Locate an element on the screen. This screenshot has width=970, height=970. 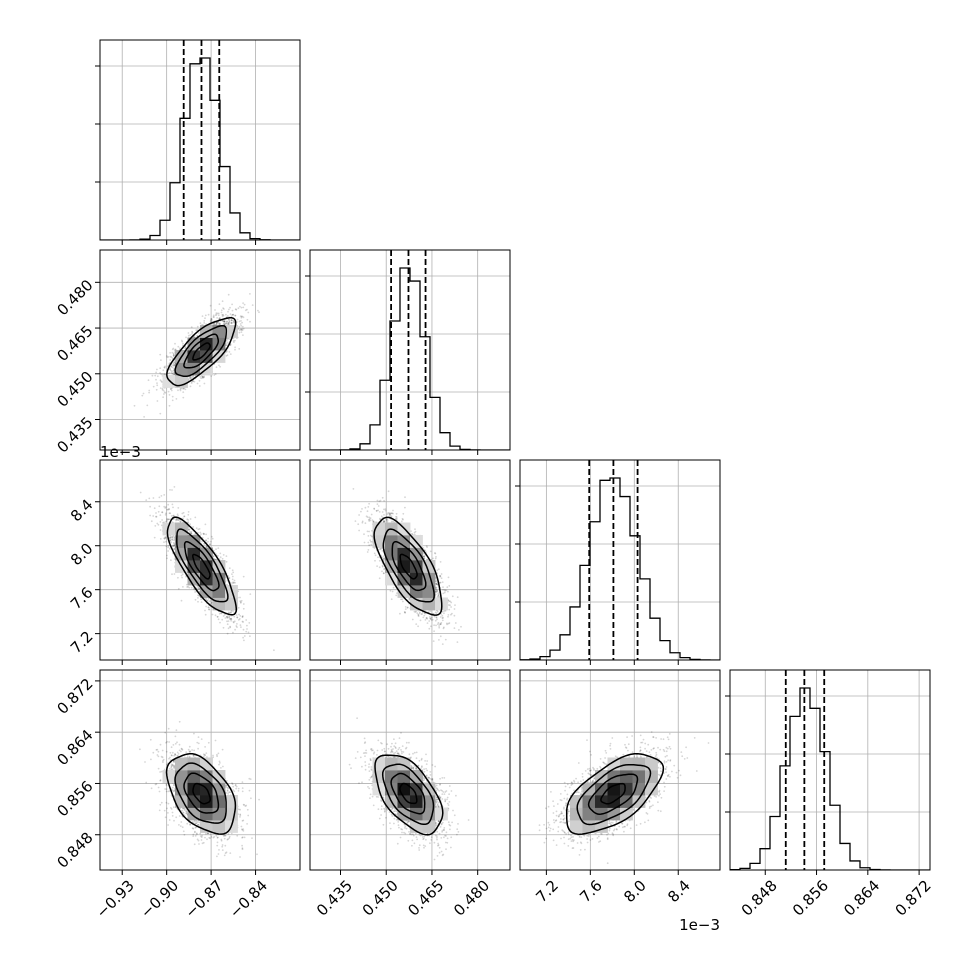
density-panel-p2-p1 is located at coordinates (196, 355).